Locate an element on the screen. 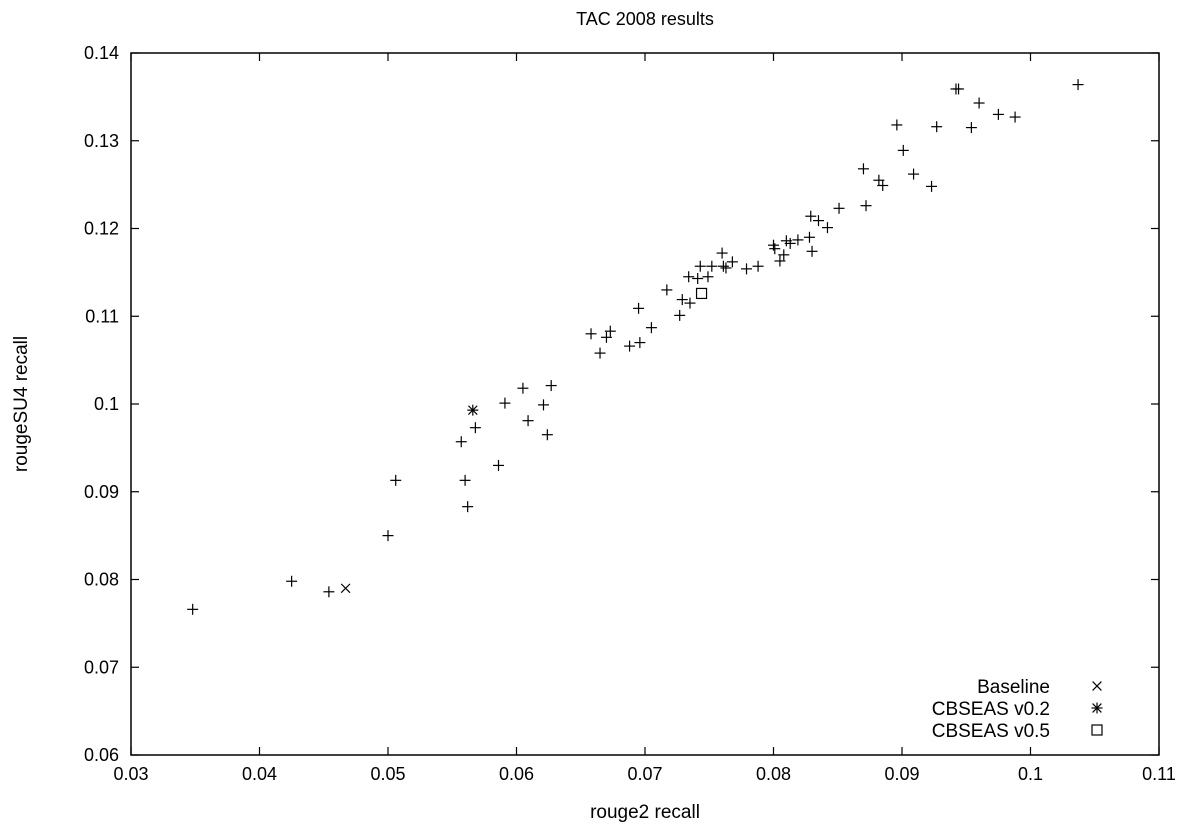 The width and height of the screenshot is (1187, 825). y-tick-label: 0.07 is located at coordinates (101, 667).